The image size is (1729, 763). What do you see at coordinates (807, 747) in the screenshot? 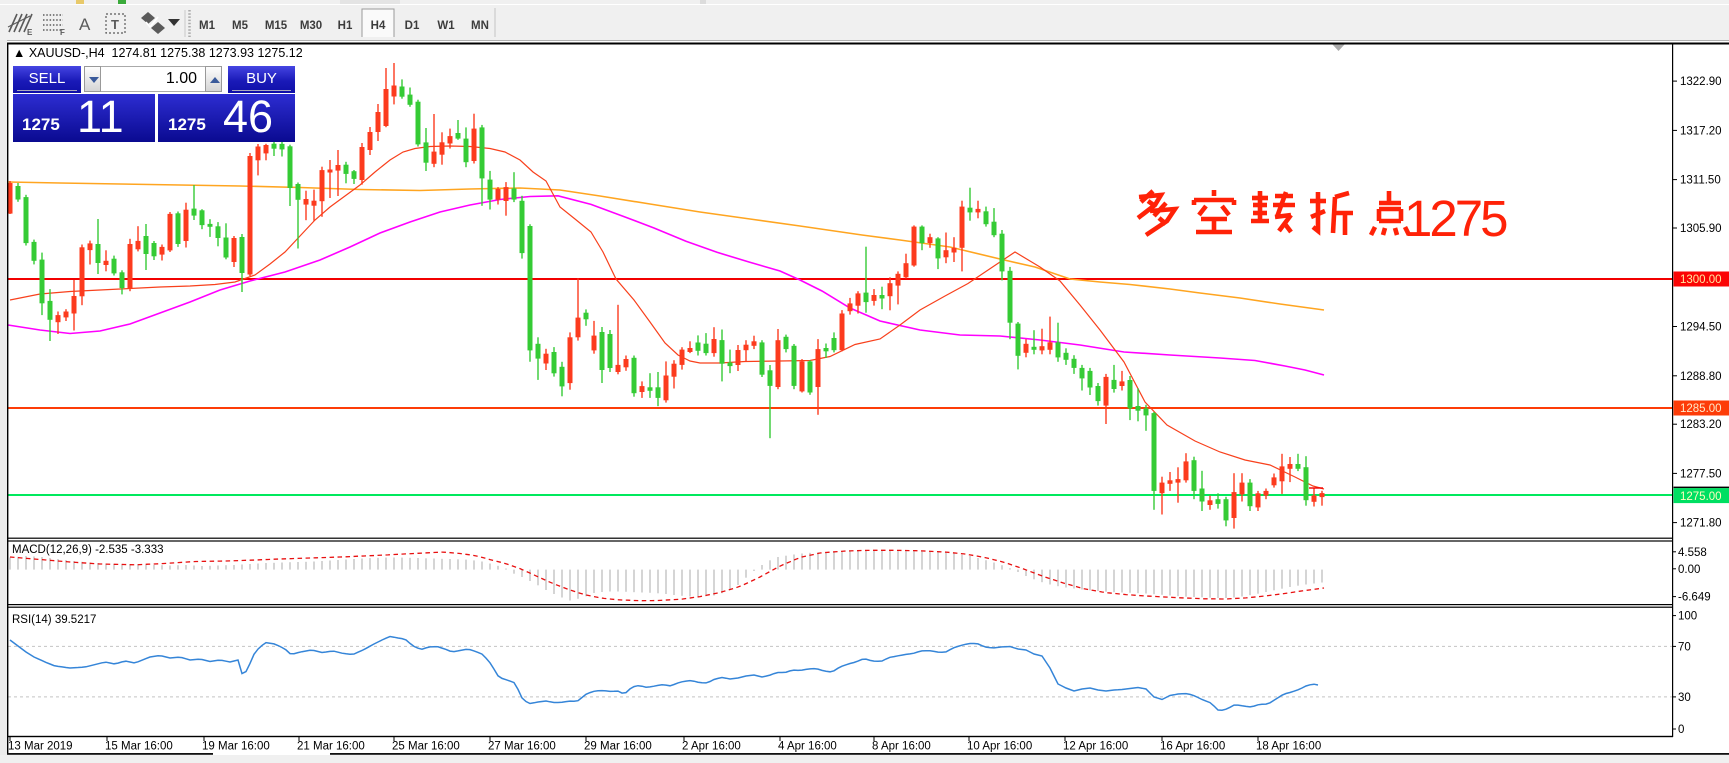
I see `svg-text: 4 Apr 16:00` at bounding box center [807, 747].